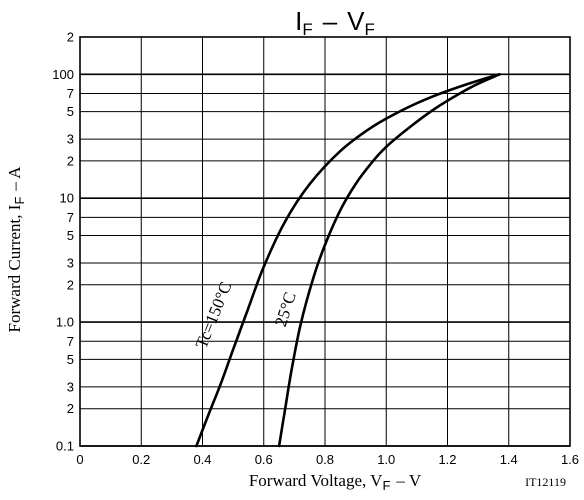  I want to click on title-current-symbol: I, so click(298, 21).